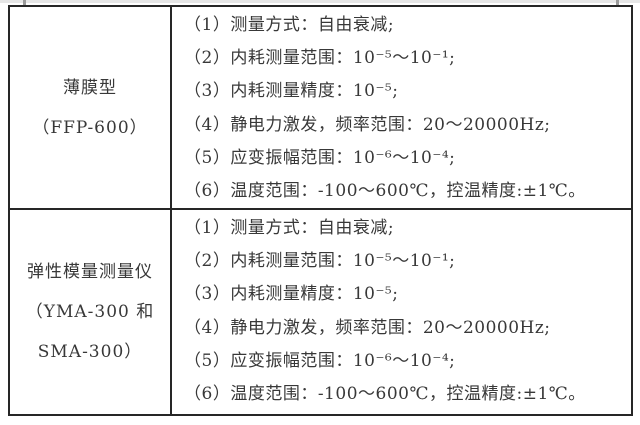 The image size is (640, 425). I want to click on gridline-remnant-left, so click(24, 3).